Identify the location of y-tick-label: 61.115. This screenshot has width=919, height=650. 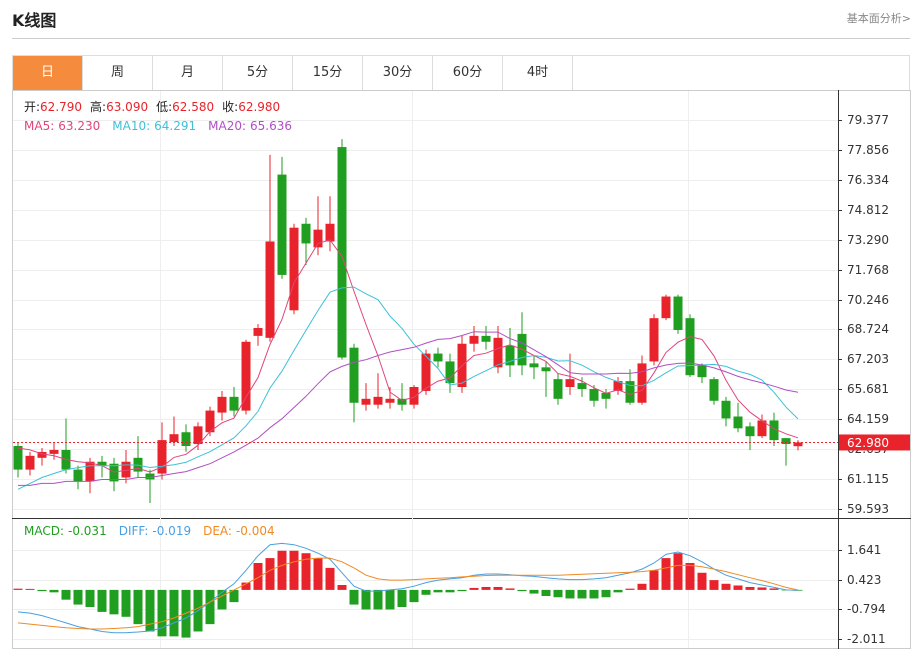
(868, 479).